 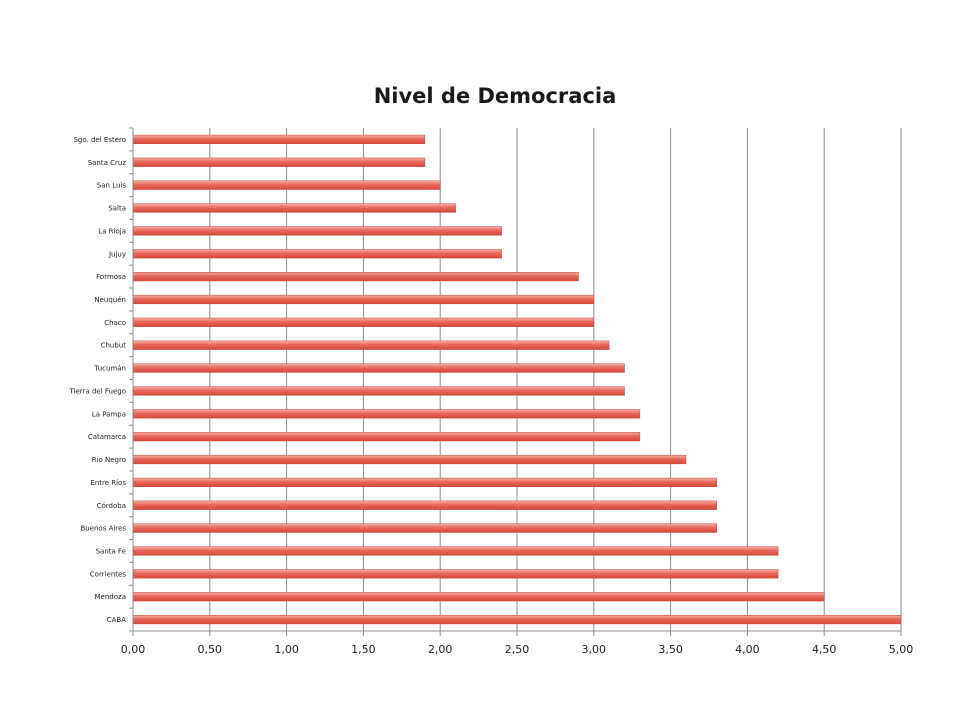 What do you see at coordinates (110, 369) in the screenshot?
I see `y-tick-label: Tucumán` at bounding box center [110, 369].